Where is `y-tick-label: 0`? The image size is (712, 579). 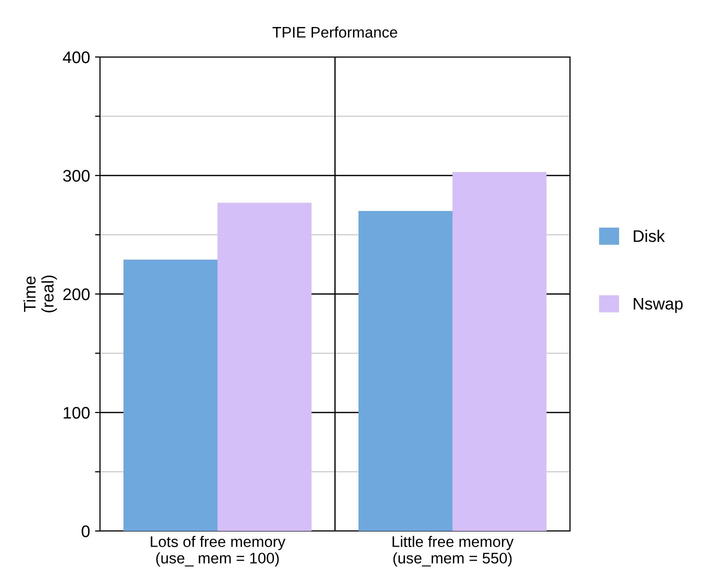 y-tick-label: 0 is located at coordinates (86, 531).